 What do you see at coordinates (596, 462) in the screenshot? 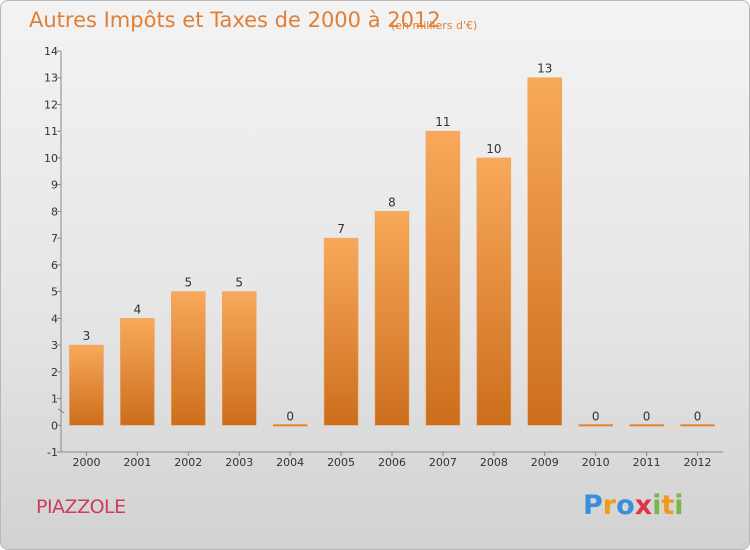
I see `x-tick-label: 2010` at bounding box center [596, 462].